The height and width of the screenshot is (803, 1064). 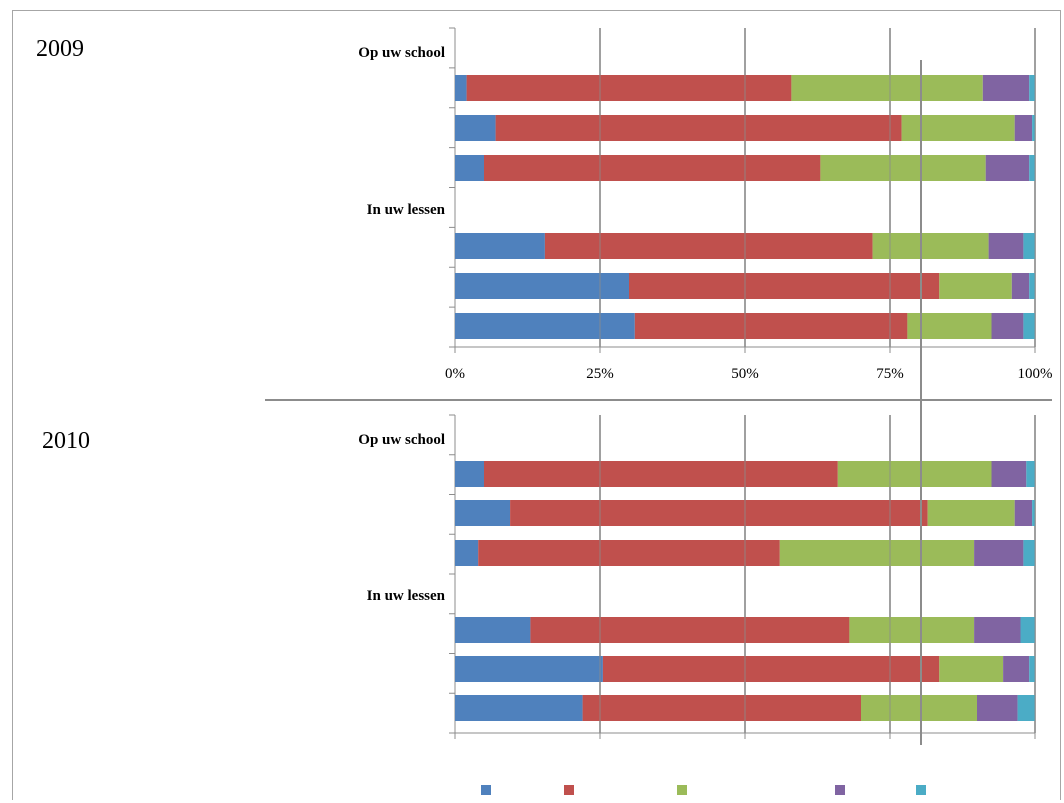 I want to click on x-tick-label: 0%, so click(x=455, y=374).